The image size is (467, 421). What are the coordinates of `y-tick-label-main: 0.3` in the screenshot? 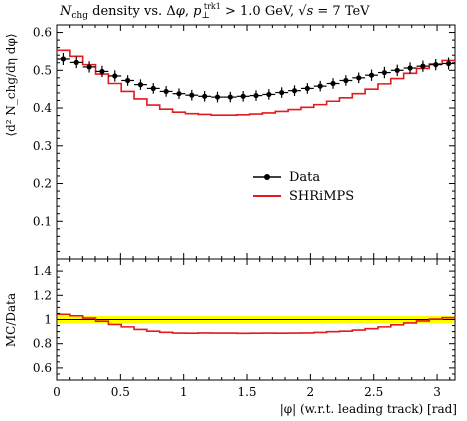 It's located at (42, 146).